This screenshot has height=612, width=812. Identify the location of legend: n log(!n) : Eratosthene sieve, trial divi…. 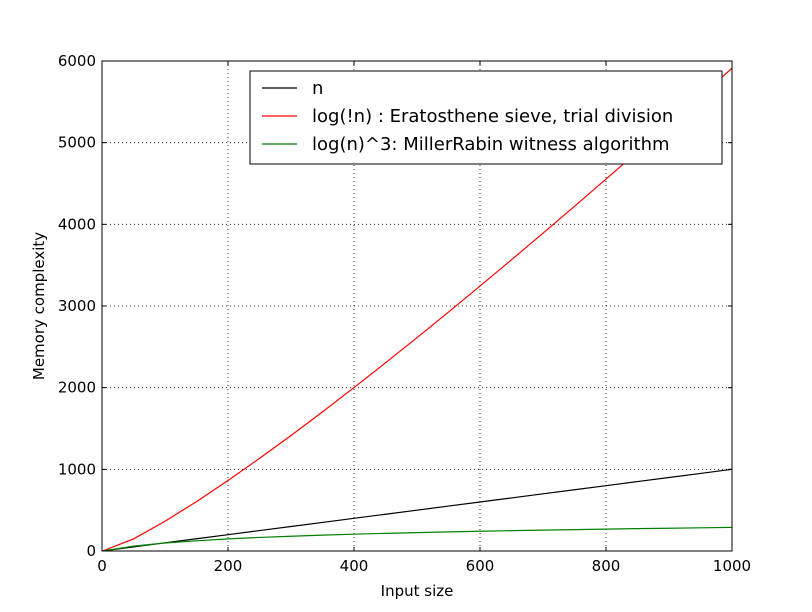
(486, 117).